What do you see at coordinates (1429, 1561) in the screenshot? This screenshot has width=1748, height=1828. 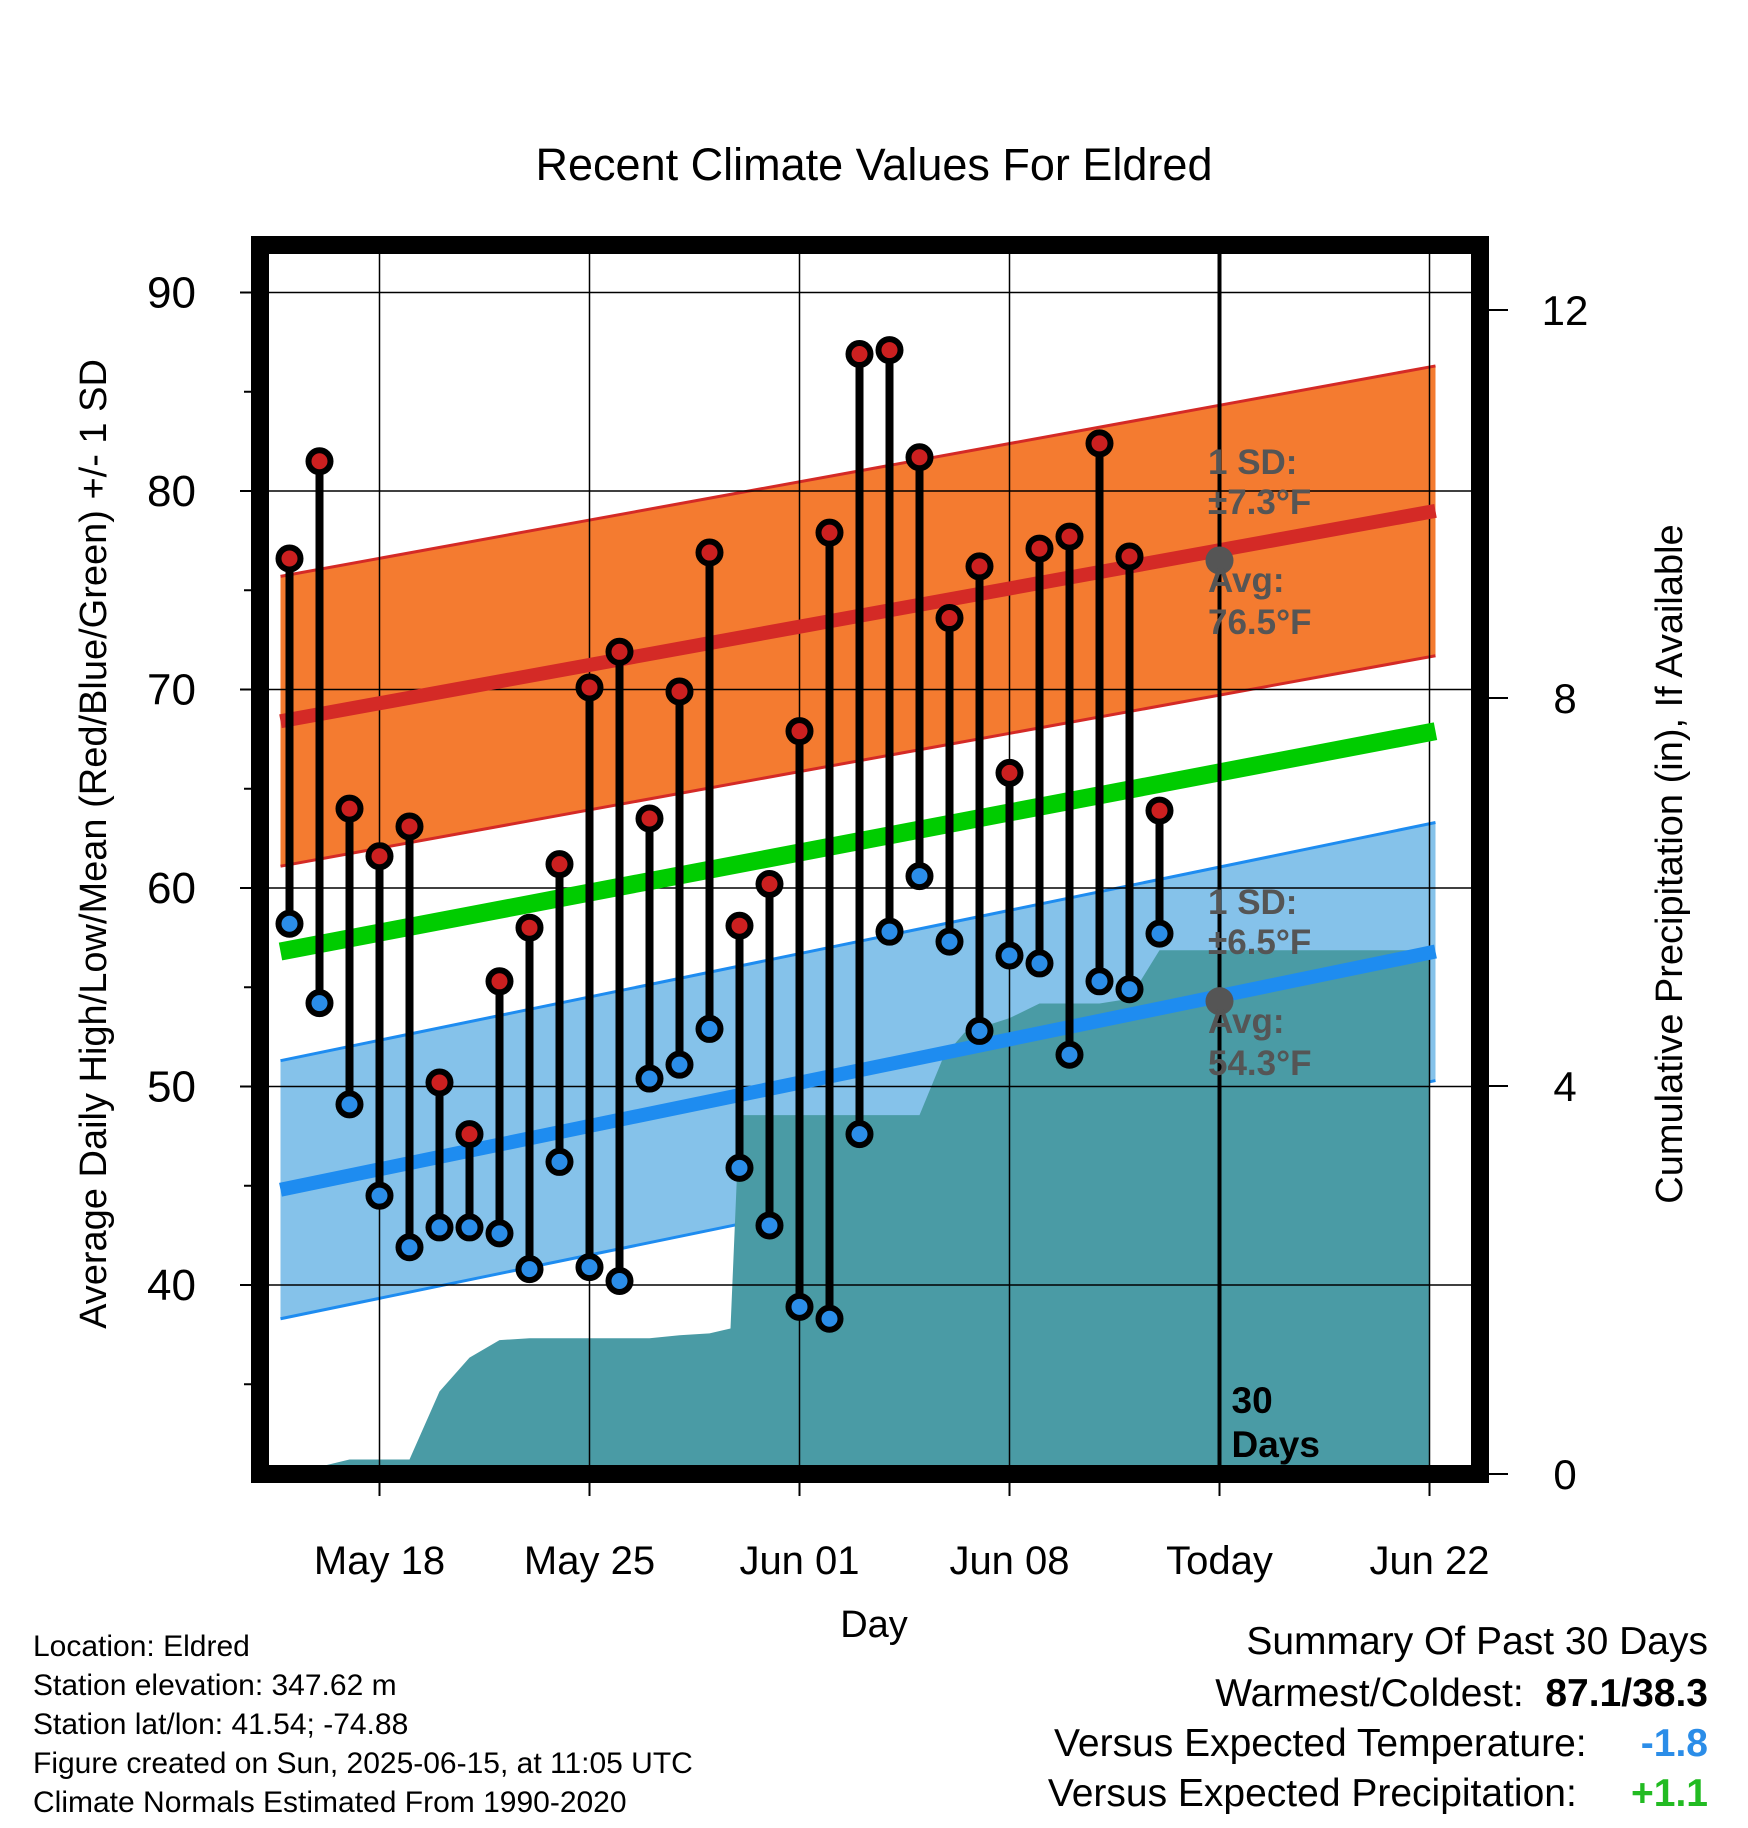 I see `x-tick-label: Jun 22` at bounding box center [1429, 1561].